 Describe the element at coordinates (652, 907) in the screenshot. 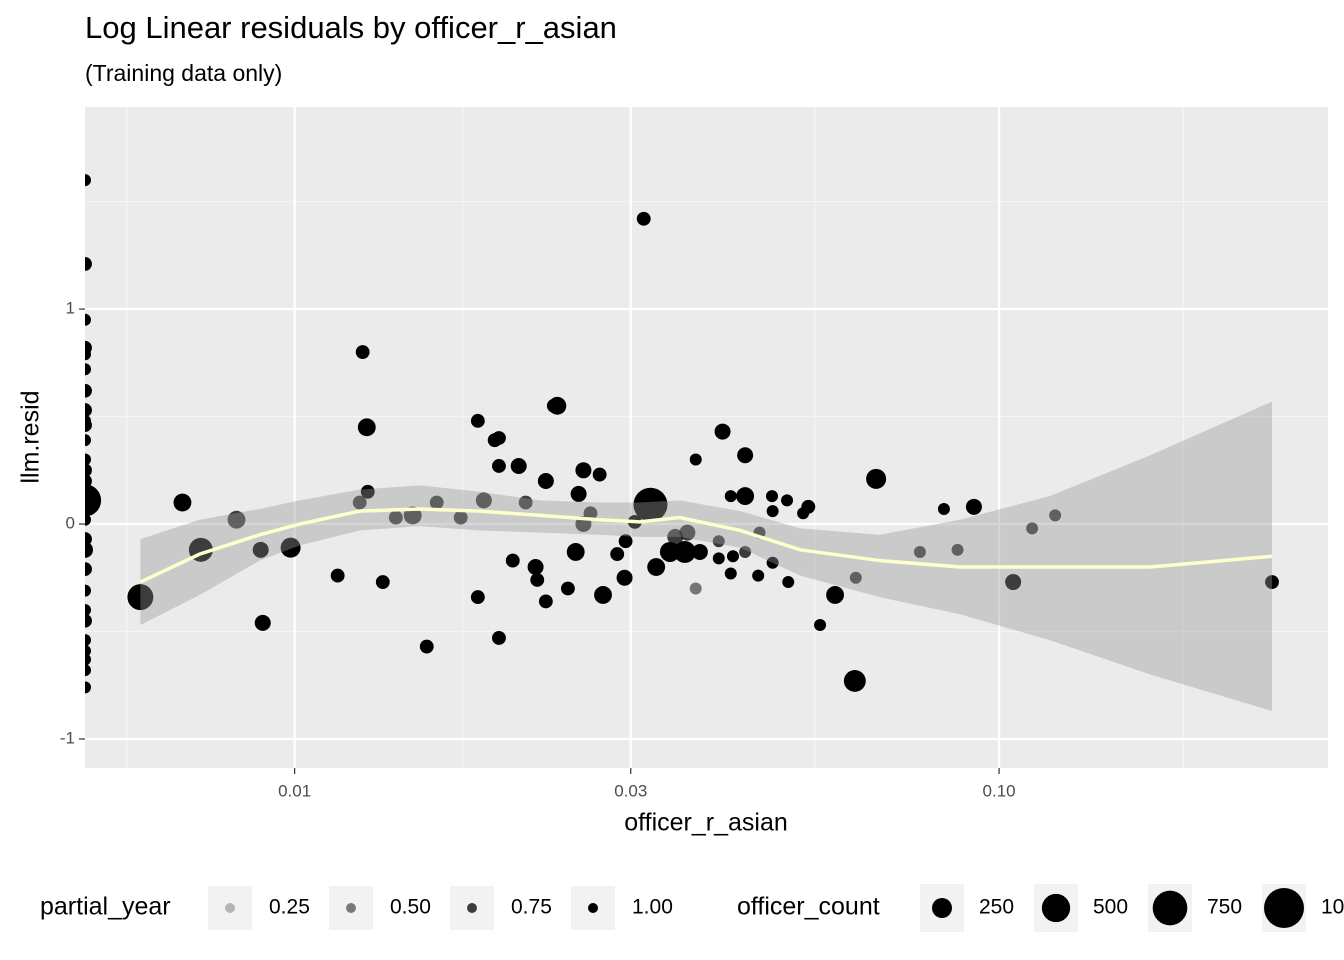

I see `legend-label: 1.00` at that location.